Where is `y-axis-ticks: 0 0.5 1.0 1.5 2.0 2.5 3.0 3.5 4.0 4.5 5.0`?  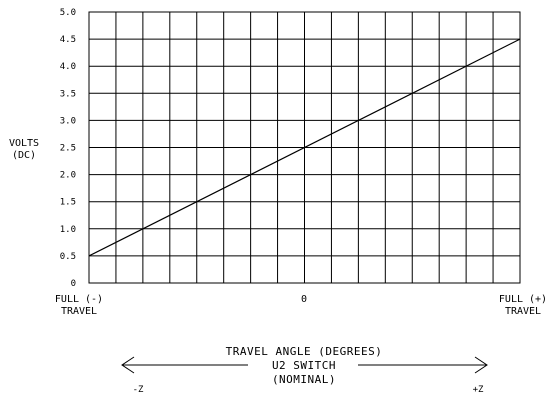
y-axis-ticks: 0 0.5 1.0 1.5 2.0 2.5 3.0 3.5 4.0 4.5 5.0 is located at coordinates (68, 148).